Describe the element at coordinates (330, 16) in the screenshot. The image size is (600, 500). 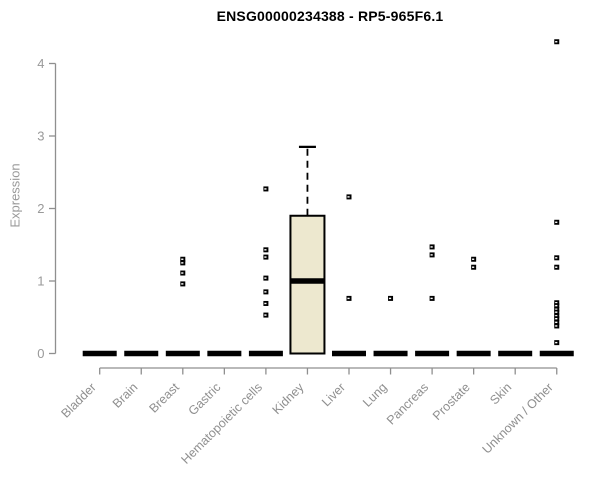
I see `chart-title: ENSG00000234388 - RP5-965F6.1` at that location.